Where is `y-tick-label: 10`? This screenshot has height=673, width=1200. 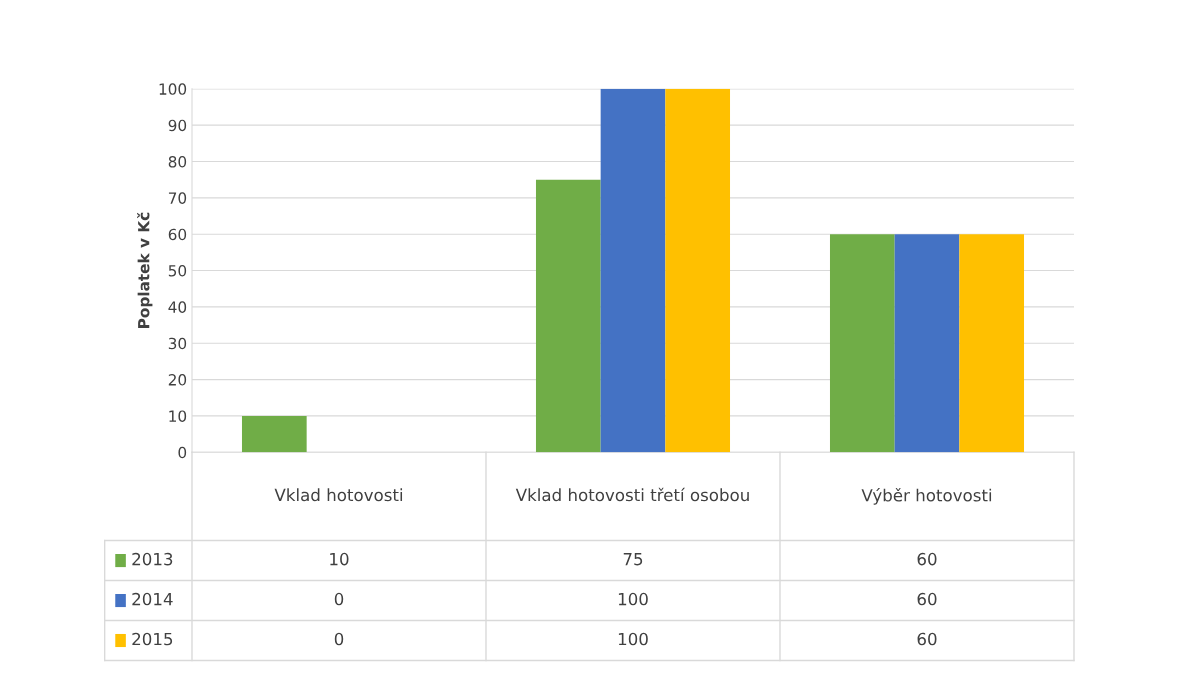 y-tick-label: 10 is located at coordinates (178, 416).